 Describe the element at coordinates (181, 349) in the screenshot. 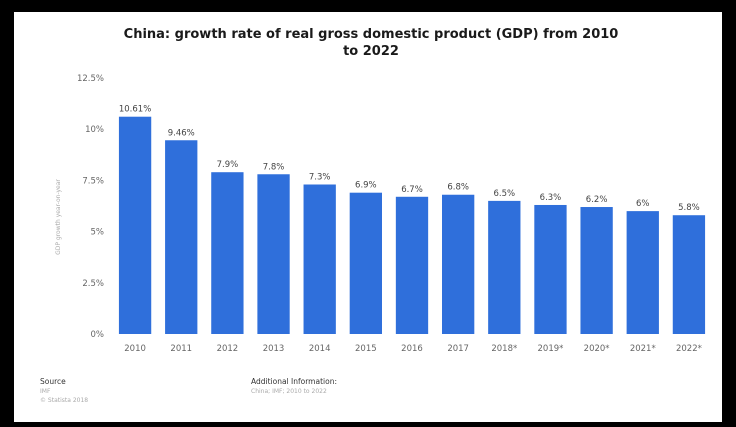

I see `x-tick-label: 2011` at that location.